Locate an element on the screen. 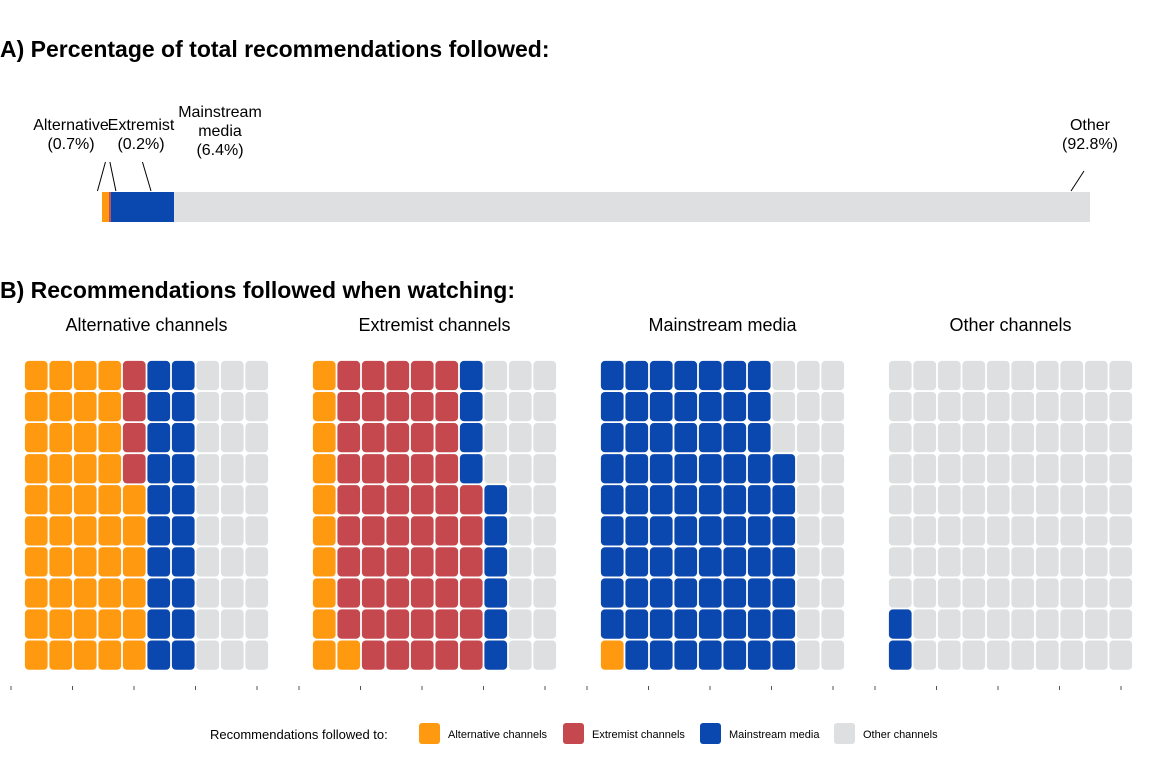 This screenshot has width=1152, height=768. leader-line-other is located at coordinates (1077, 181).